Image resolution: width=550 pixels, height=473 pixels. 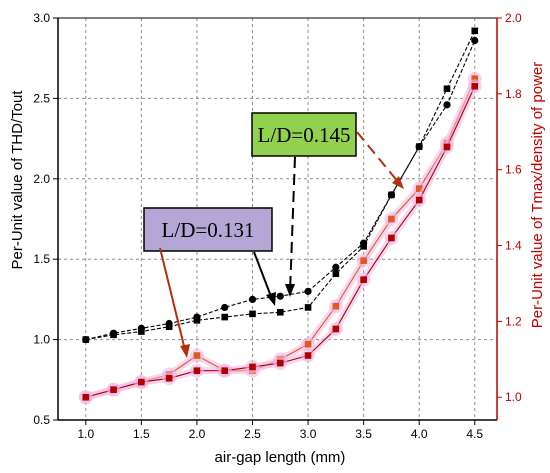 I want to click on right-y-tick-label: 1.0, so click(x=513, y=397).